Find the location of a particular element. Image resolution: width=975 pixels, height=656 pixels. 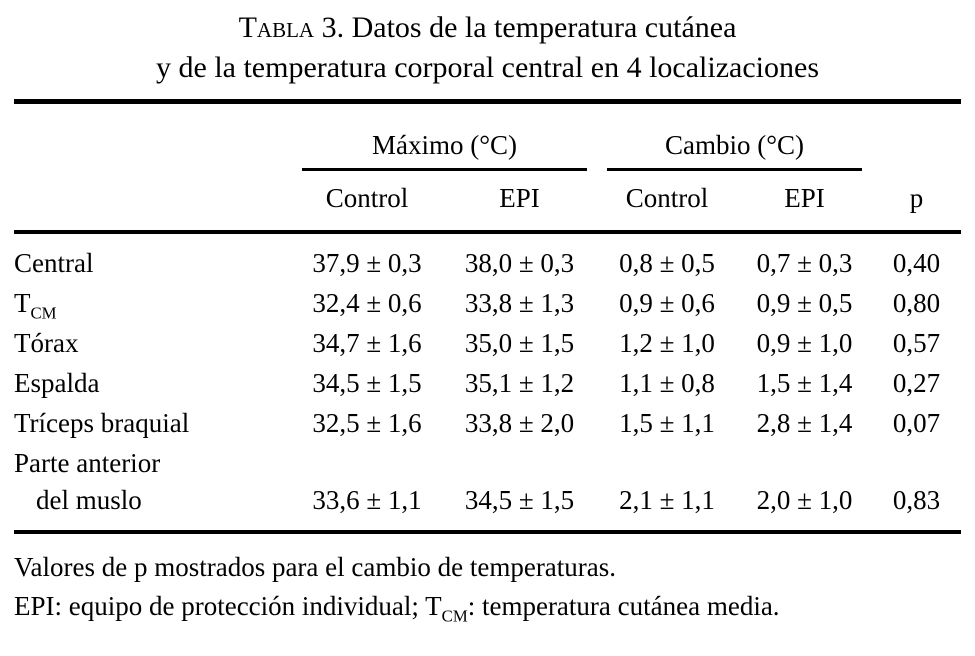

row-label: Parte anterior is located at coordinates (87, 463).